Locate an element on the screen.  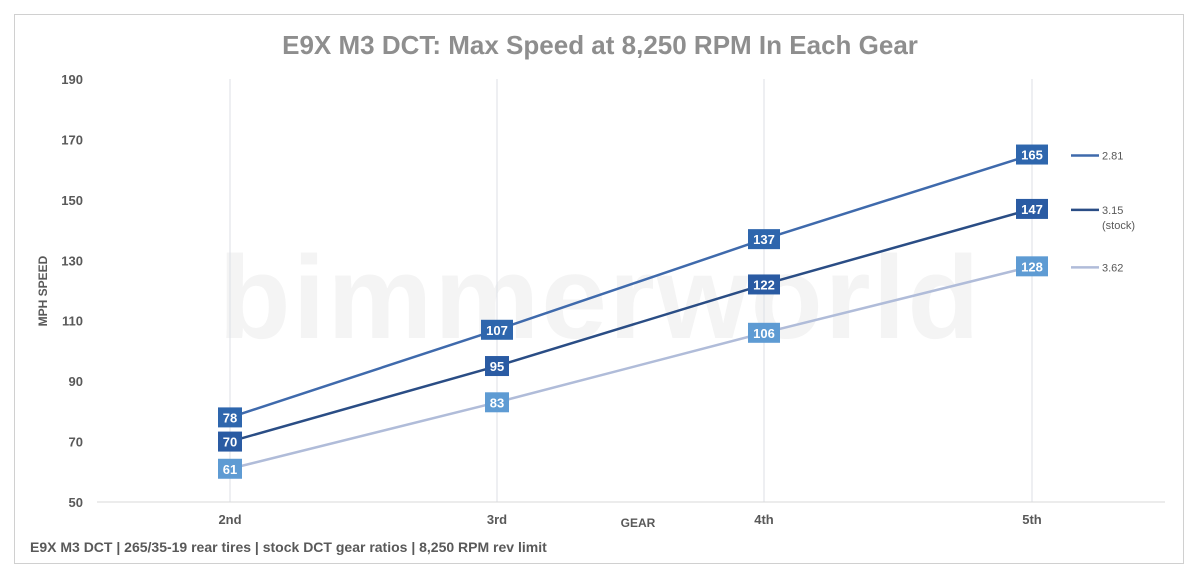
legend-label: 2.81 is located at coordinates (1112, 157).